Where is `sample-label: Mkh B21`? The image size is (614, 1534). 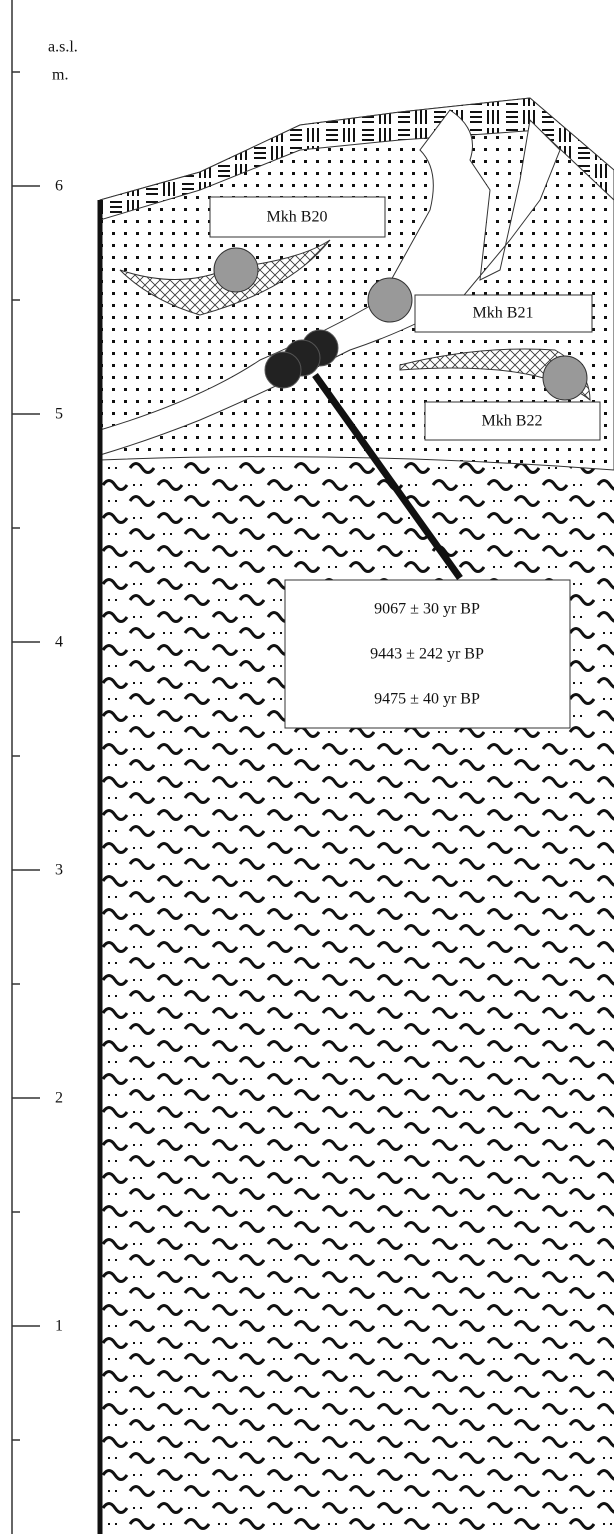 sample-label: Mkh B21 is located at coordinates (503, 313).